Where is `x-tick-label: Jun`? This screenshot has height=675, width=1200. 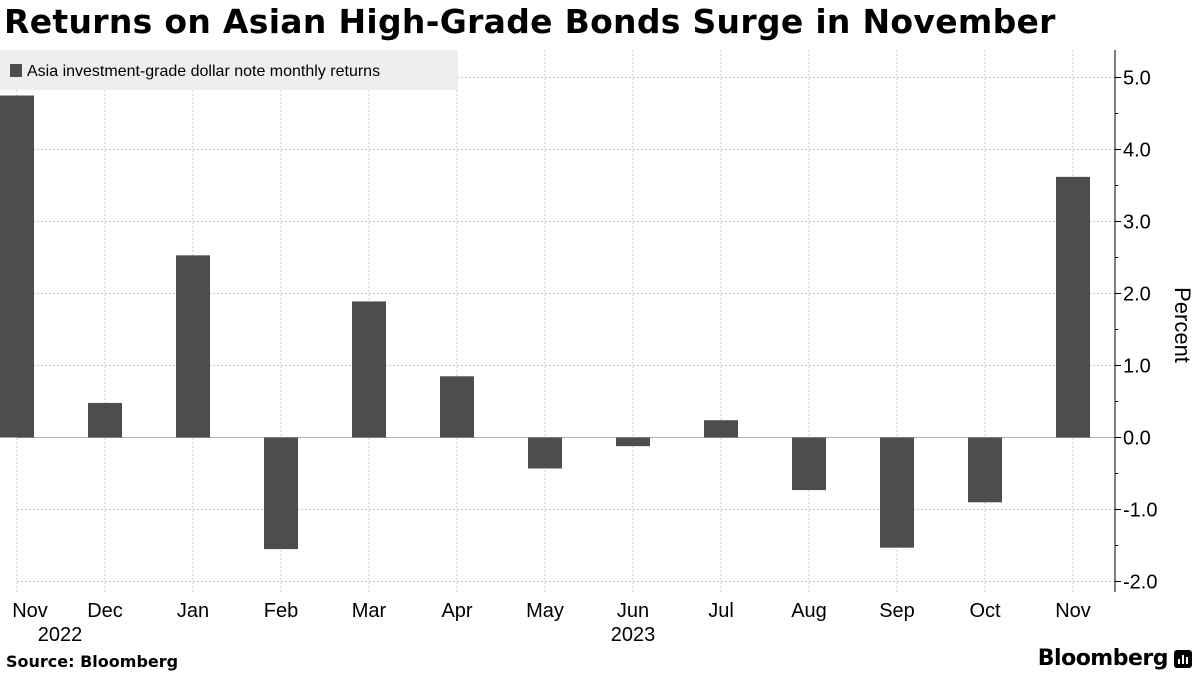
x-tick-label: Jun is located at coordinates (633, 611).